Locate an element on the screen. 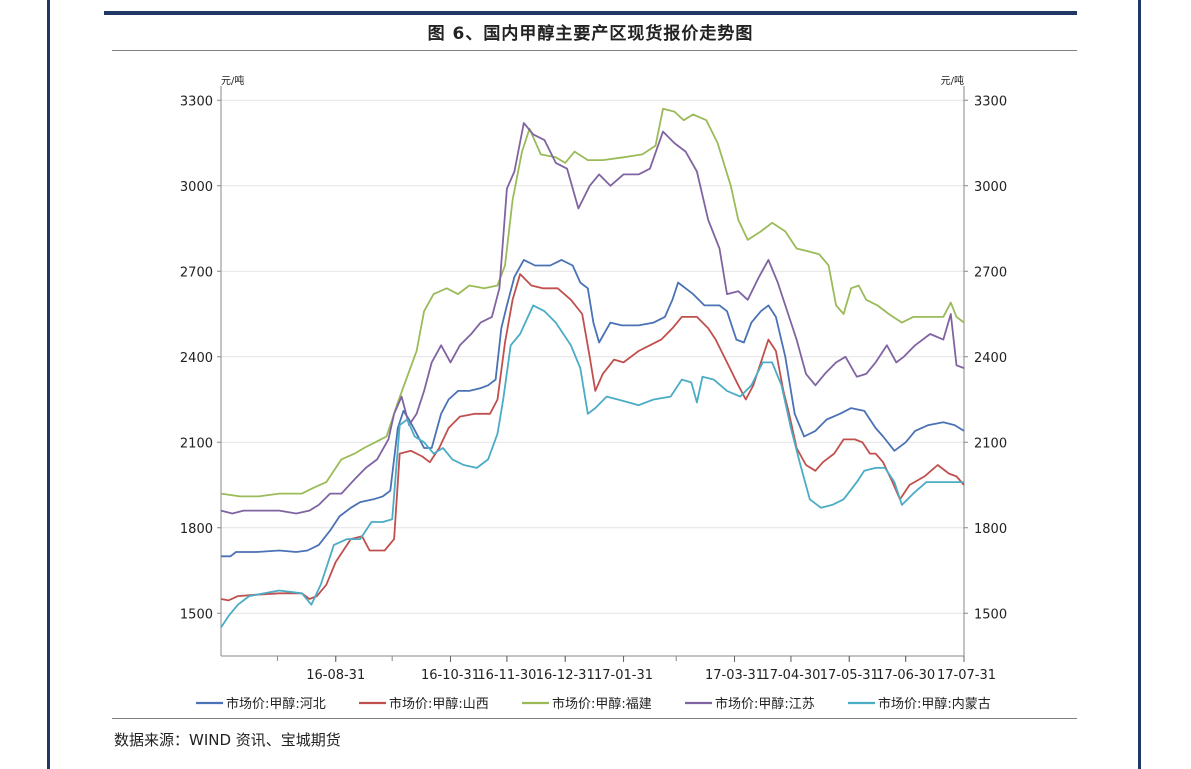 The image size is (1191, 769). legend-label: 市场价:甲醇:江苏 is located at coordinates (765, 704).